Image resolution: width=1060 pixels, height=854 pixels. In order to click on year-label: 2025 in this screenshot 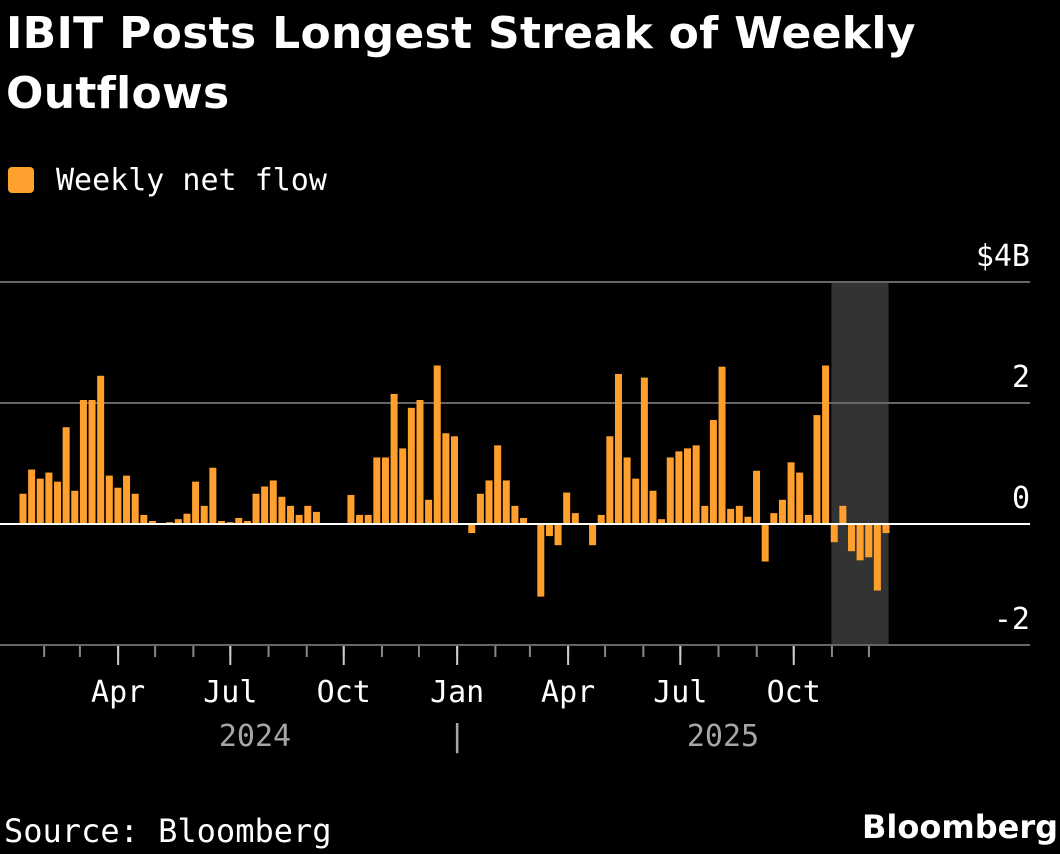, I will do `click(723, 736)`.